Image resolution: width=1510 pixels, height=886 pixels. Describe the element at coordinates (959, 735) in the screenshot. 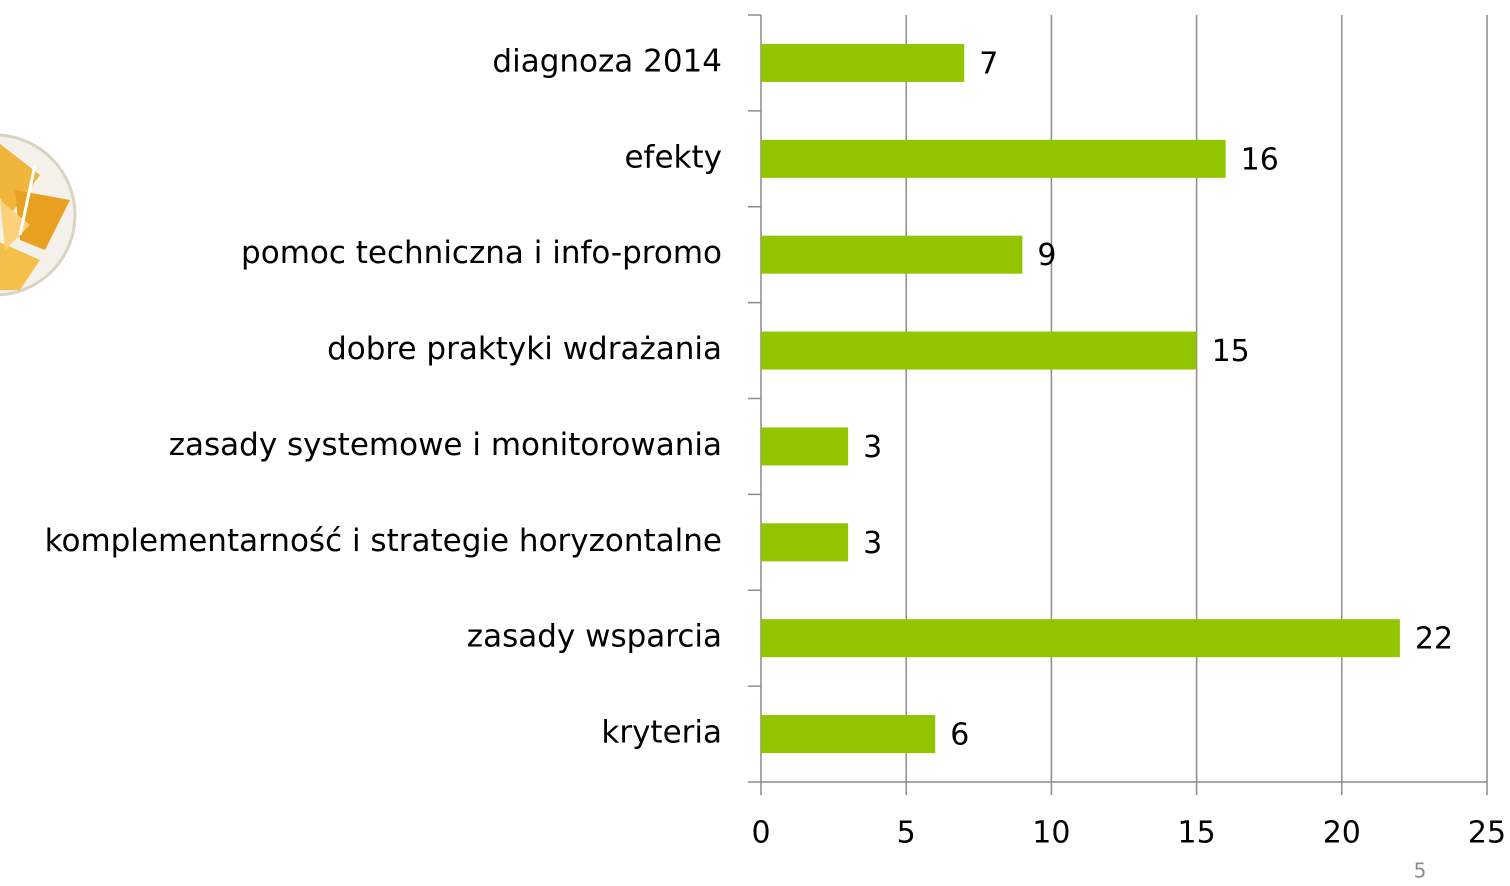

I see `value-label: 6` at that location.